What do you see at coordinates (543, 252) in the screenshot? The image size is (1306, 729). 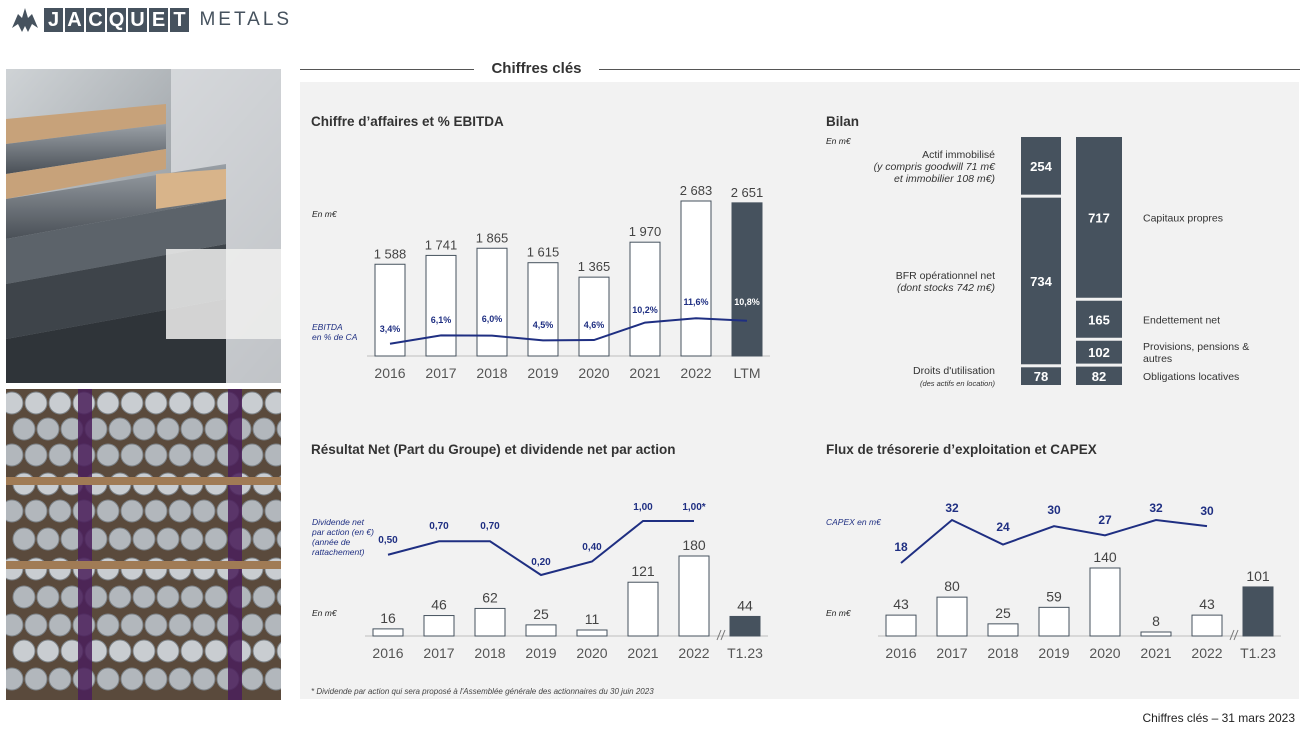 I see `bar-value-label: 1 615` at bounding box center [543, 252].